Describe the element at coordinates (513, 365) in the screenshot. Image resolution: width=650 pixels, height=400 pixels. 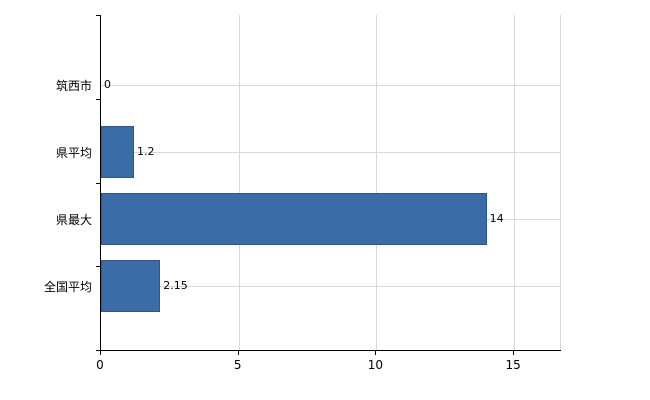
I see `x-tick-label: 15` at that location.